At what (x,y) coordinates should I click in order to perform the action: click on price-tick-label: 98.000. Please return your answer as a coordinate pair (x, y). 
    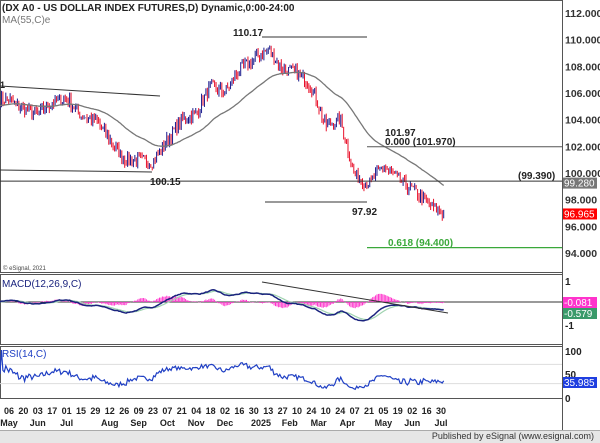
    Looking at the image, I should click on (581, 201).